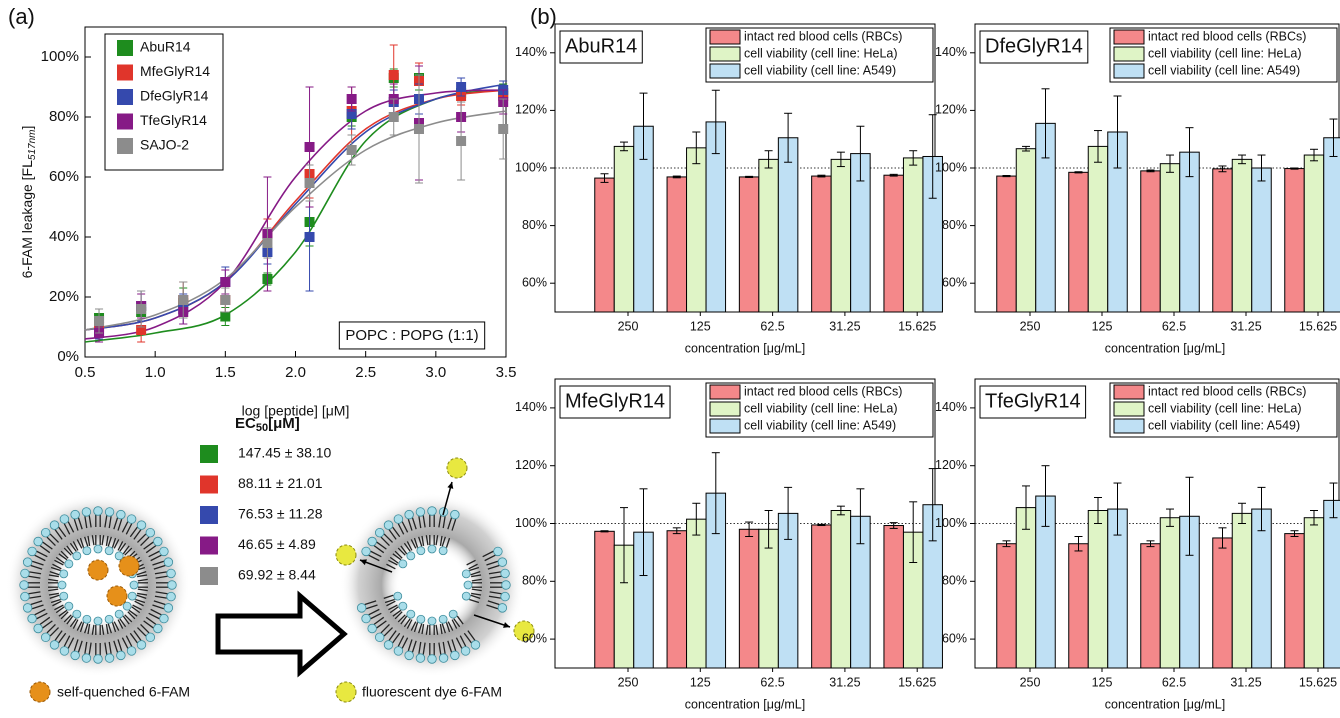 This screenshot has width=1340, height=718. What do you see at coordinates (64, 296) in the screenshot?
I see `y-tick-label: 20%` at bounding box center [64, 296].